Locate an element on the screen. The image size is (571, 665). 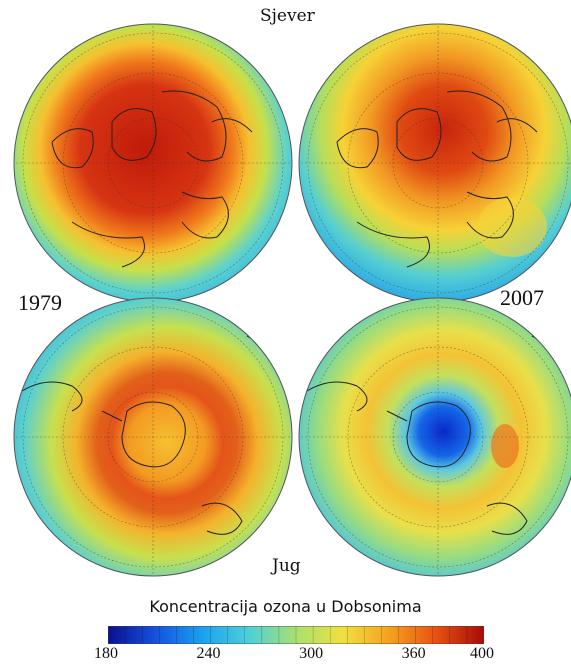
colorbar-tick-label: 360 is located at coordinates (413, 653).